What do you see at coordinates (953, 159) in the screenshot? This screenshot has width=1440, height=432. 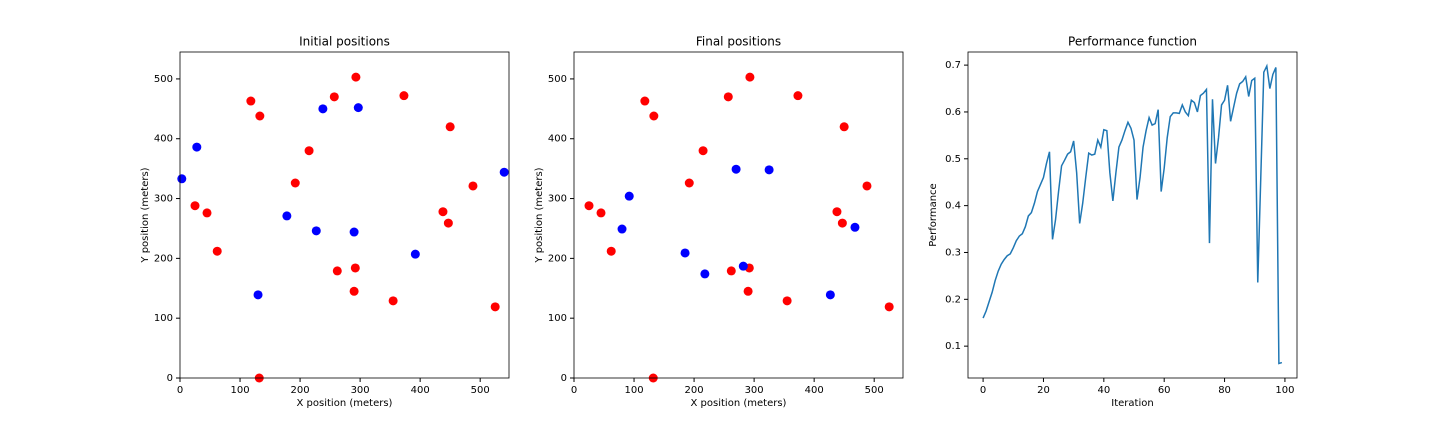 I see `y-tick-label: 0.5` at bounding box center [953, 159].